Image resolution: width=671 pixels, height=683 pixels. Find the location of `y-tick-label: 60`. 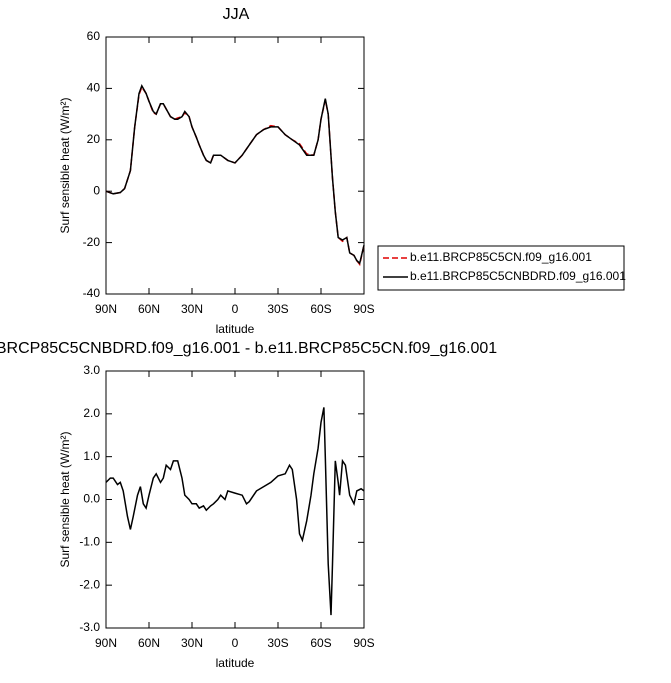

y-tick-label: 60 is located at coordinates (94, 36).